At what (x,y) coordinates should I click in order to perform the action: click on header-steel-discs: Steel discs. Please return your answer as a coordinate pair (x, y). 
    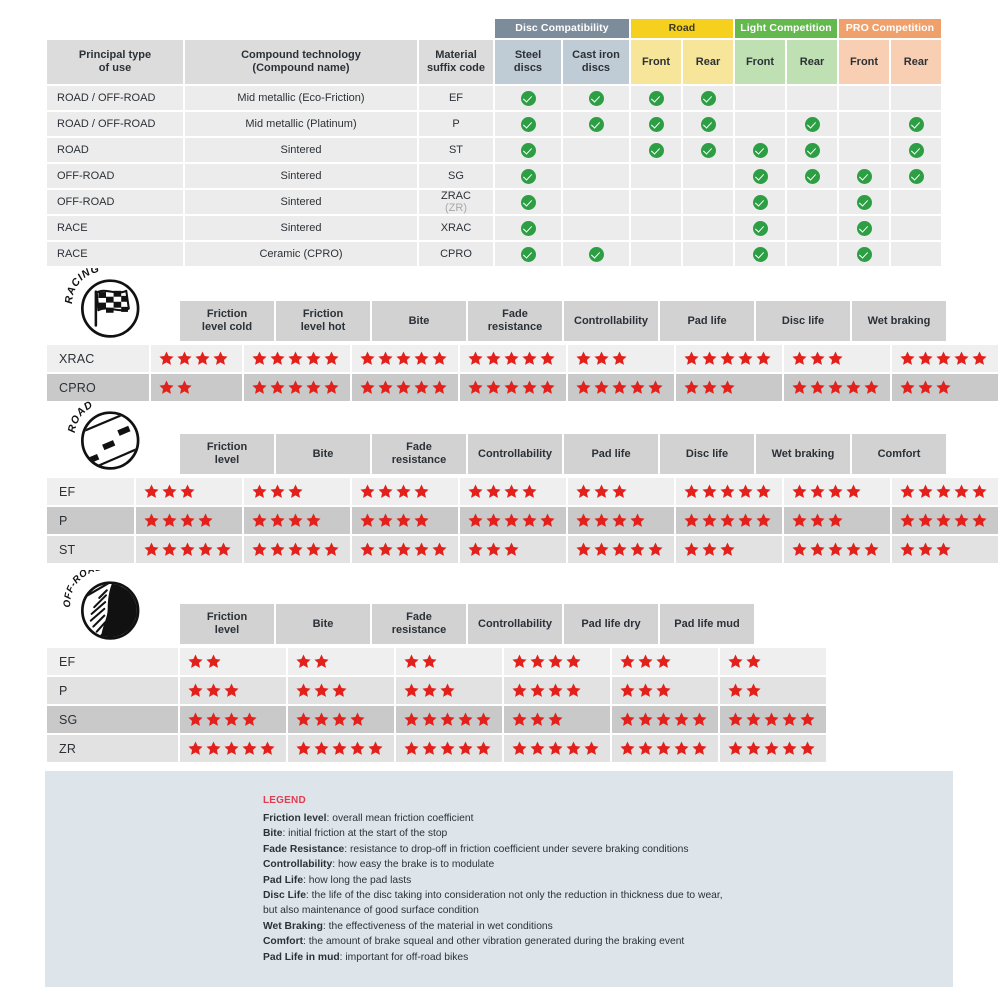
    Looking at the image, I should click on (528, 62).